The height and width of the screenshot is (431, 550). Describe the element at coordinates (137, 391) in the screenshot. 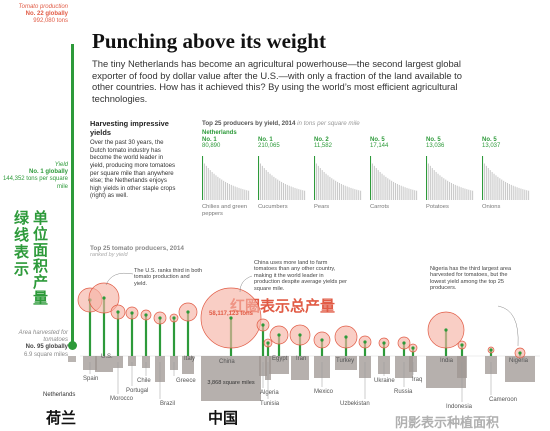

I see `country-label: Portugal` at that location.